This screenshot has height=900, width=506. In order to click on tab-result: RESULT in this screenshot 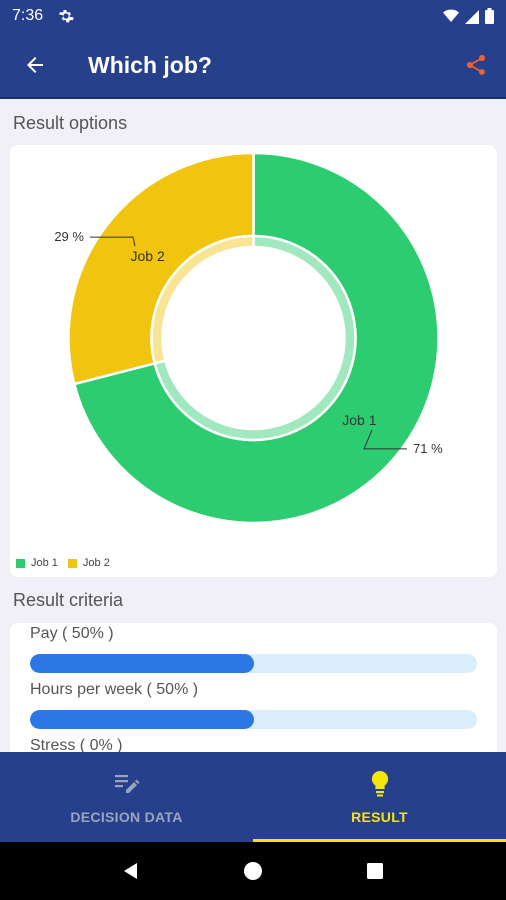, I will do `click(379, 797)`.